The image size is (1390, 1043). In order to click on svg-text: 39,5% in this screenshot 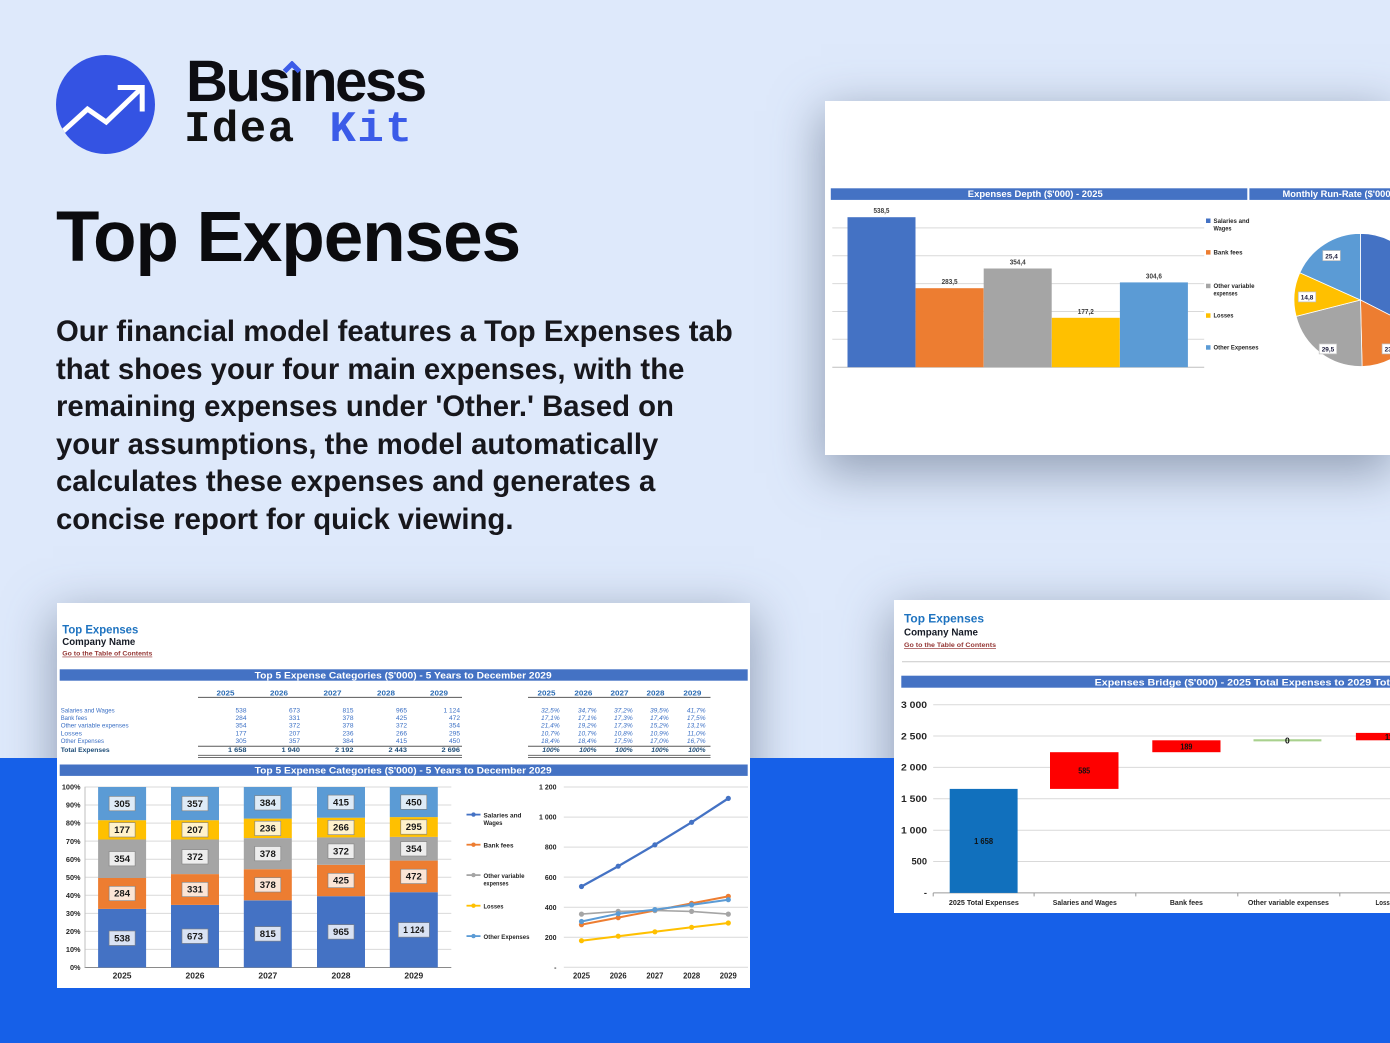, I will do `click(659, 710)`.